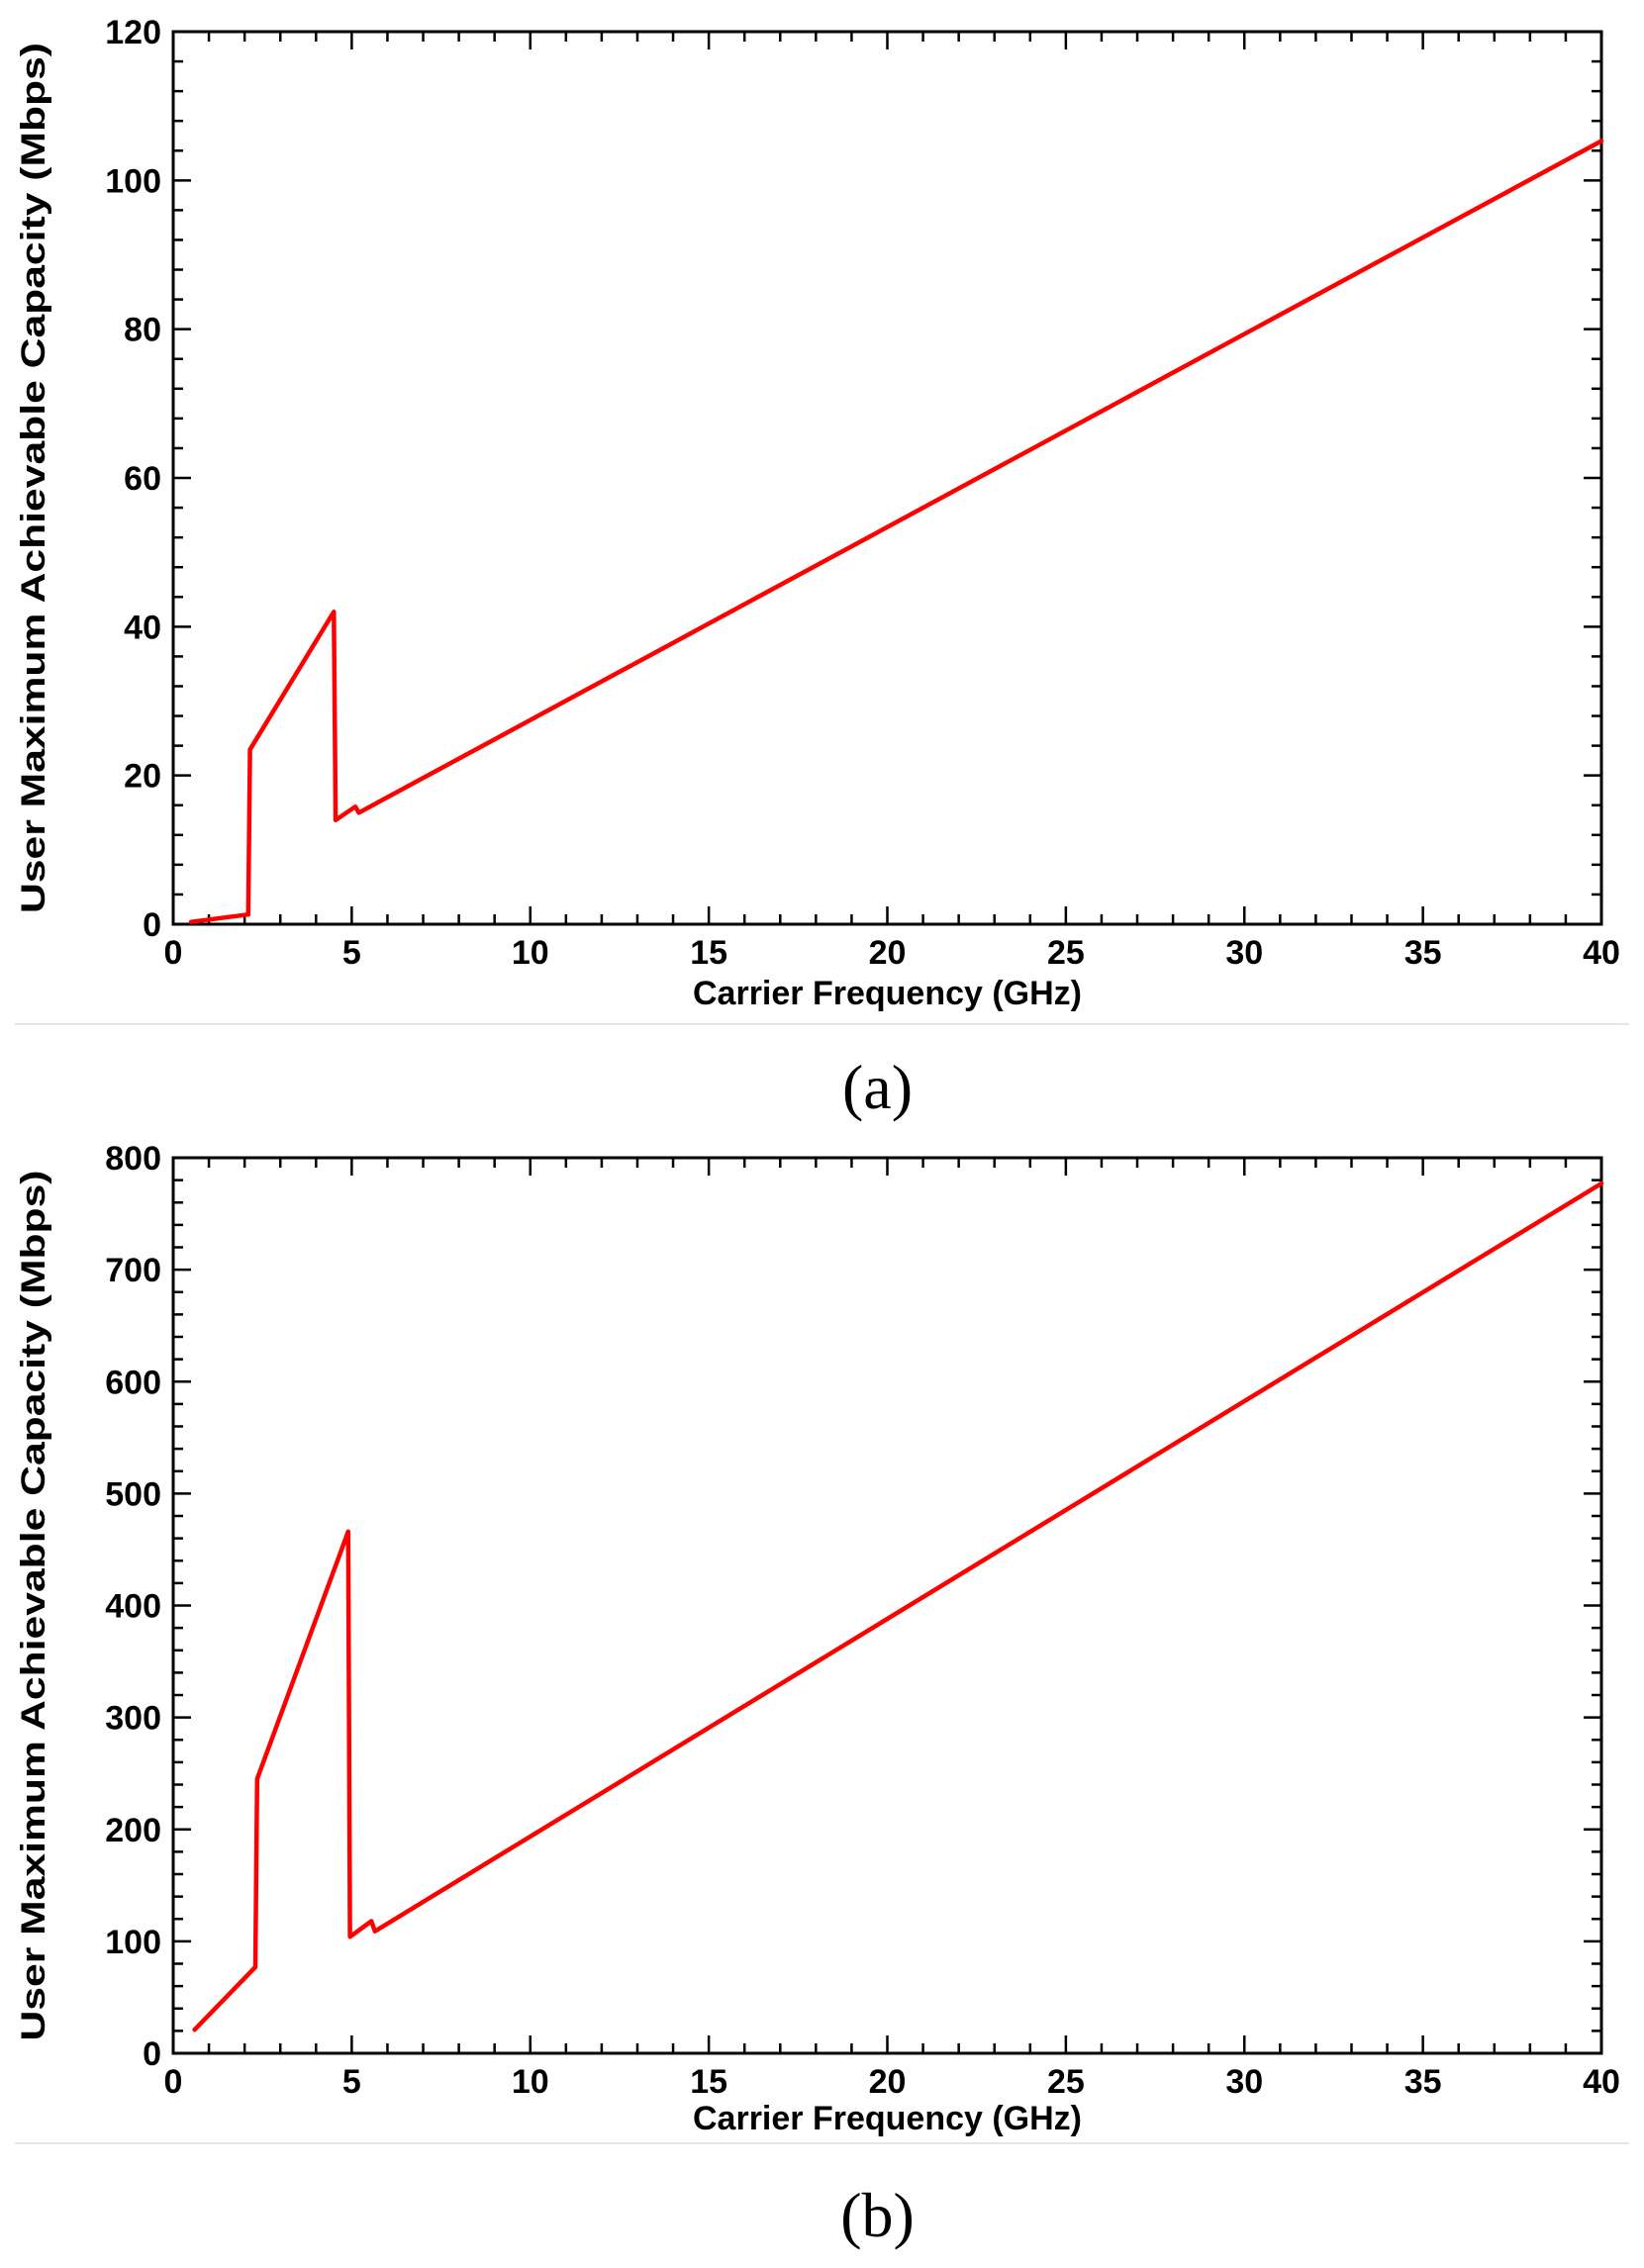 This screenshot has height=2268, width=1644. What do you see at coordinates (133, 1159) in the screenshot?
I see `y-tick-label: 800` at bounding box center [133, 1159].